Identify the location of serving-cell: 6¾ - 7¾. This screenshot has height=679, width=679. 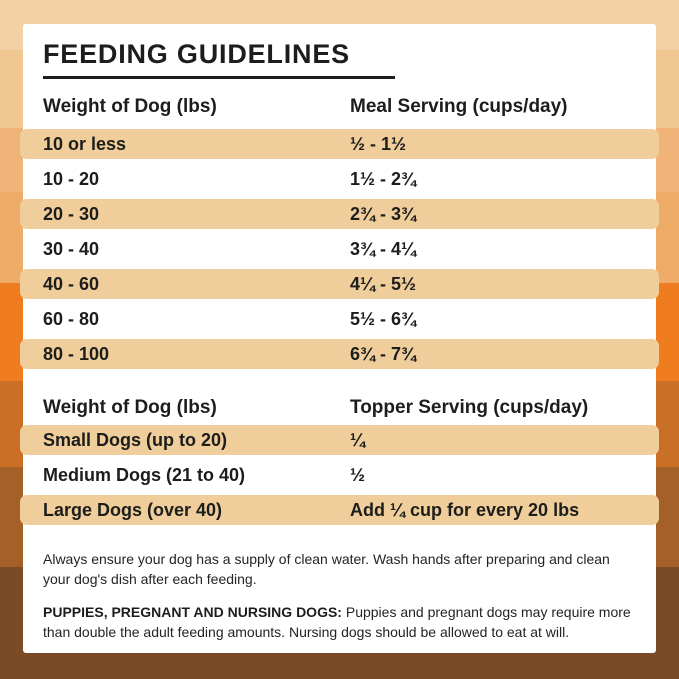
(383, 353).